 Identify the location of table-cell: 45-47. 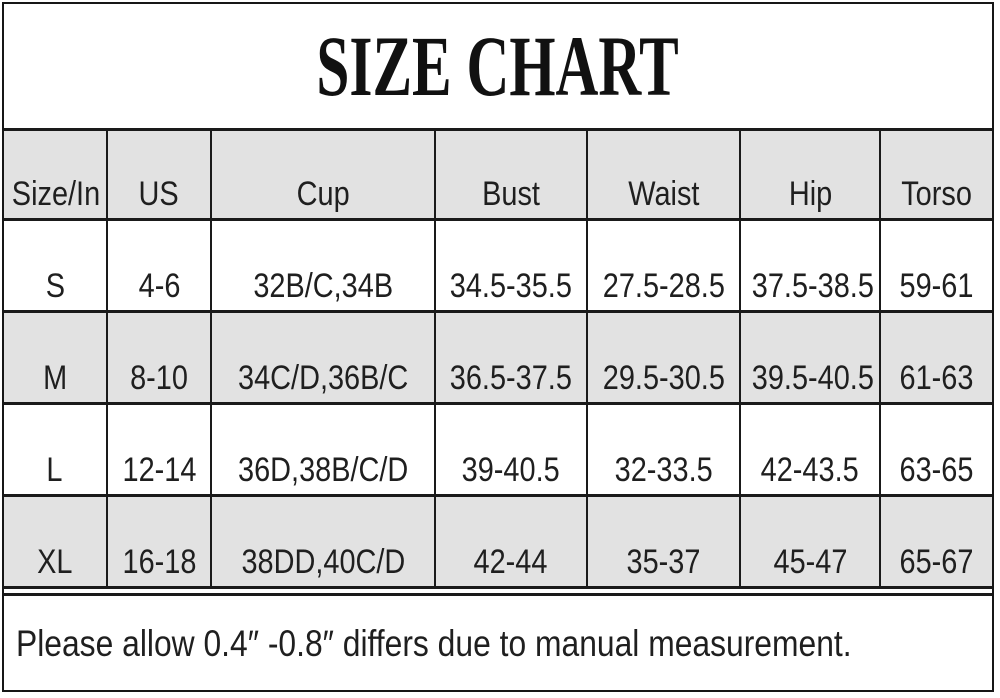
(810, 541).